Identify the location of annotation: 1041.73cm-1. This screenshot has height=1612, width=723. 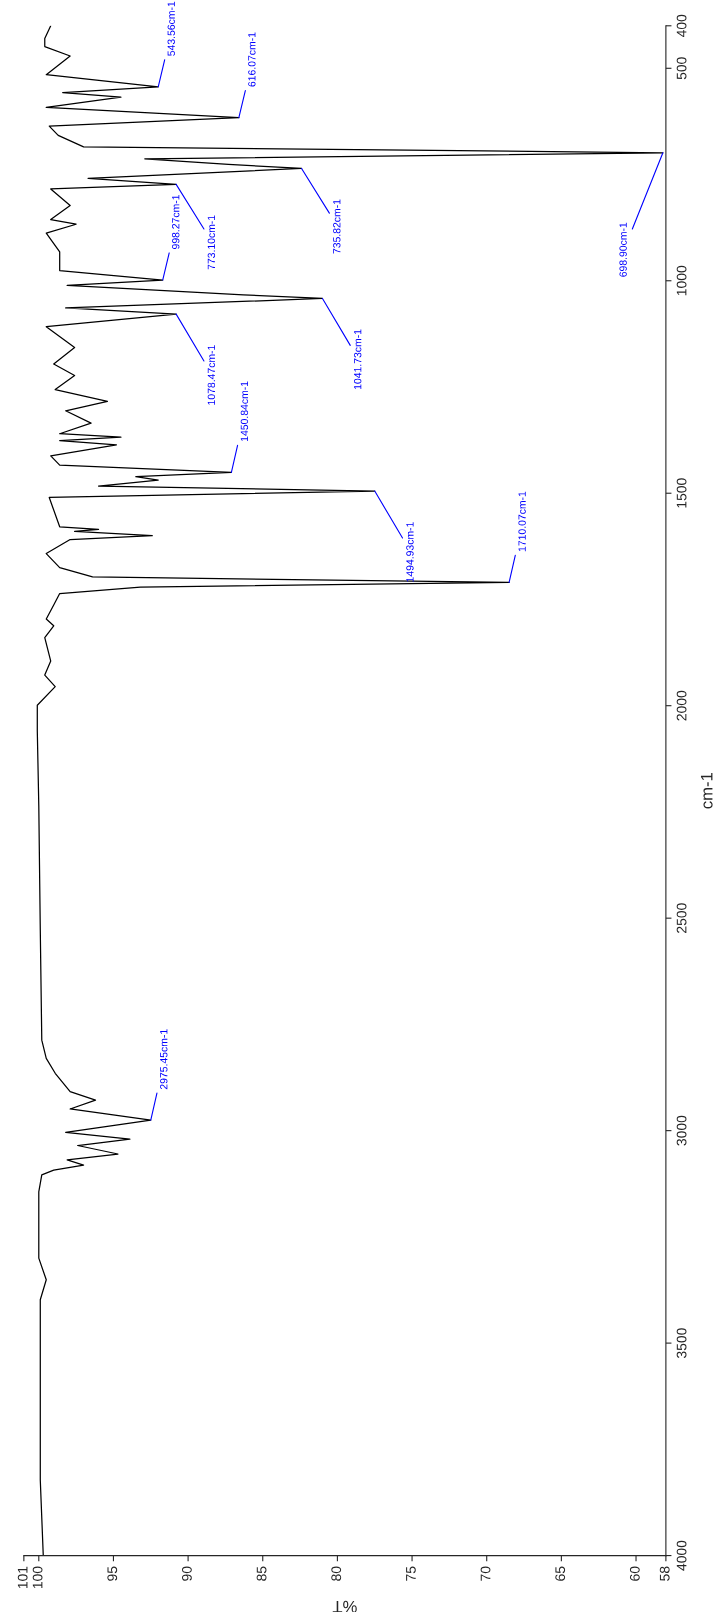
(358, 359).